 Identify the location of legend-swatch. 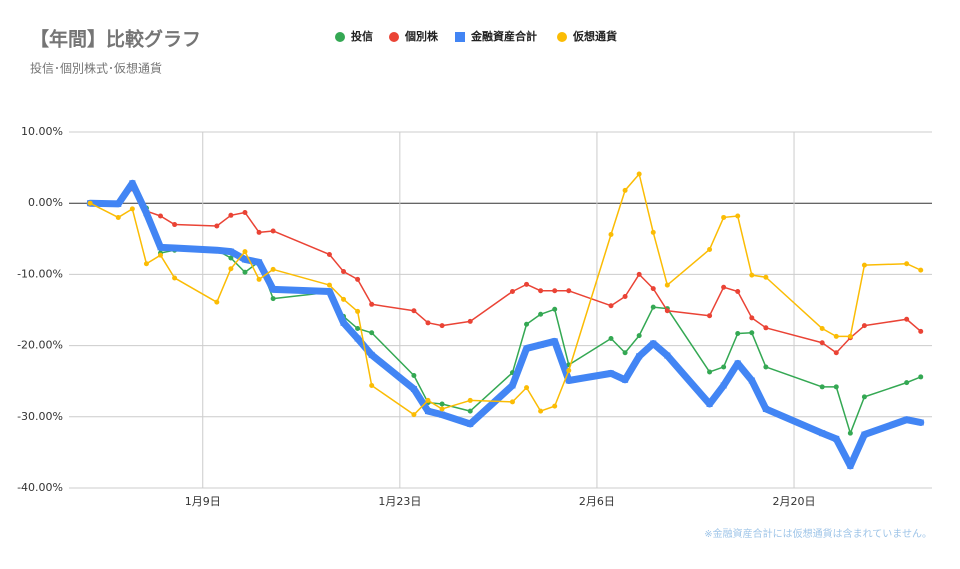
(340, 37).